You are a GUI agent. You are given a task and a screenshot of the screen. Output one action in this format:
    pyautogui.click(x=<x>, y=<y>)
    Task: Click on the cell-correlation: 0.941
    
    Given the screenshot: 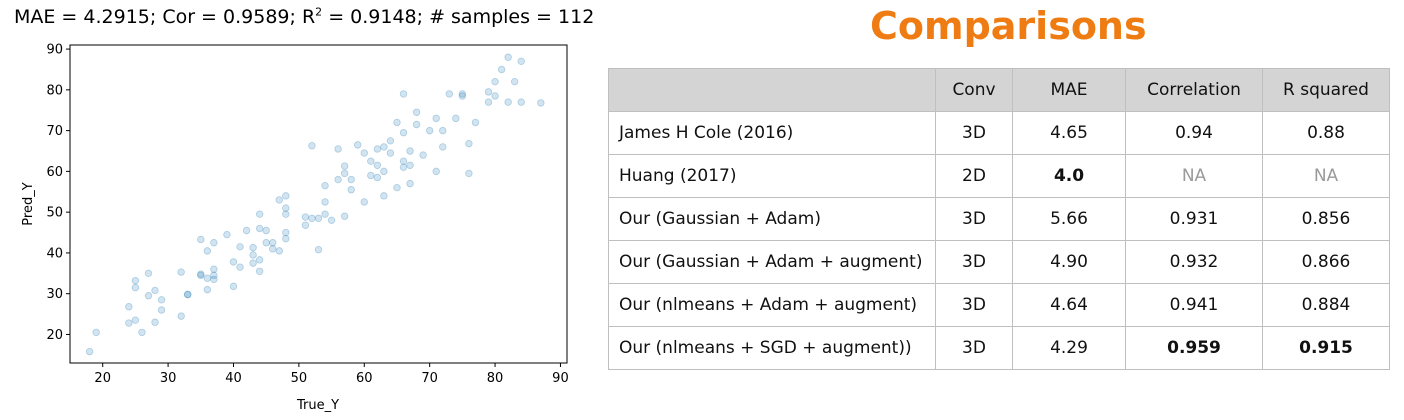 What is the action you would take?
    pyautogui.click(x=1194, y=305)
    